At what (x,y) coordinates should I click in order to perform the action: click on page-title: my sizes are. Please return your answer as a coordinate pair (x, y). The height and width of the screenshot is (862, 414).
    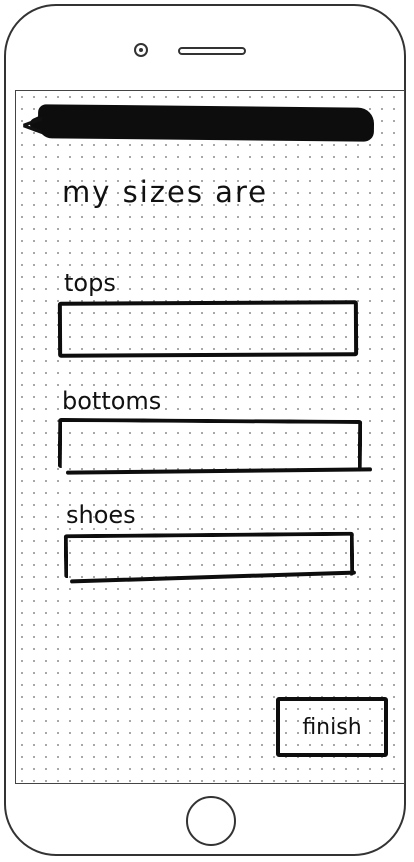
    Looking at the image, I should click on (165, 192).